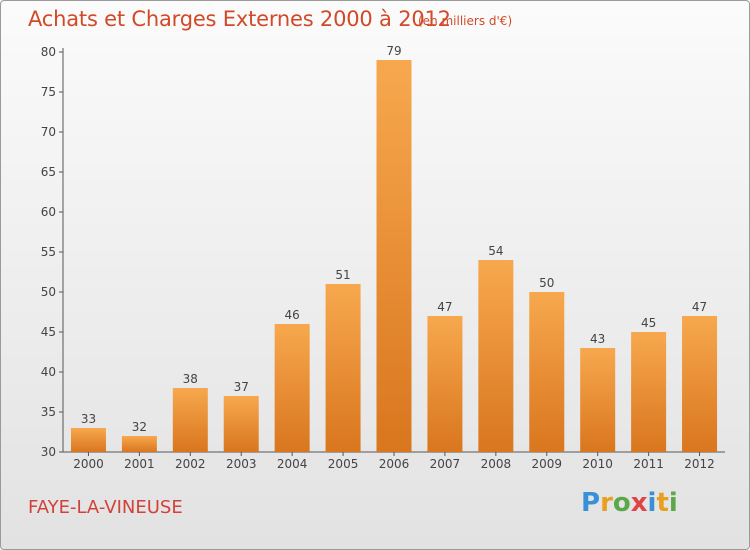  Describe the element at coordinates (105, 507) in the screenshot. I see `place-name: FAYE-LA-VINEUSE` at that location.